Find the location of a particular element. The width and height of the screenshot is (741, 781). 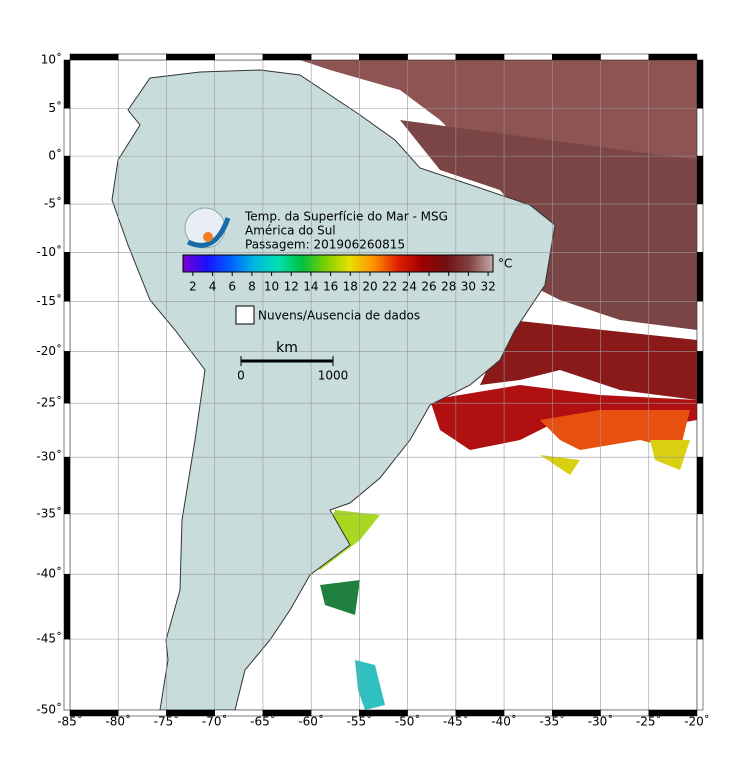

x-tick-label: -35˚ is located at coordinates (553, 721).